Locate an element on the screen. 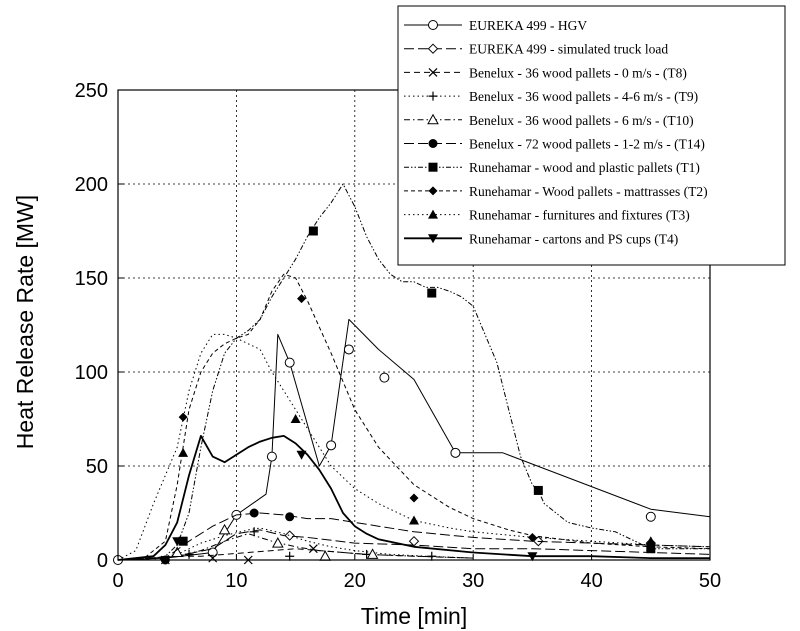  series-10-line is located at coordinates (413, 497).